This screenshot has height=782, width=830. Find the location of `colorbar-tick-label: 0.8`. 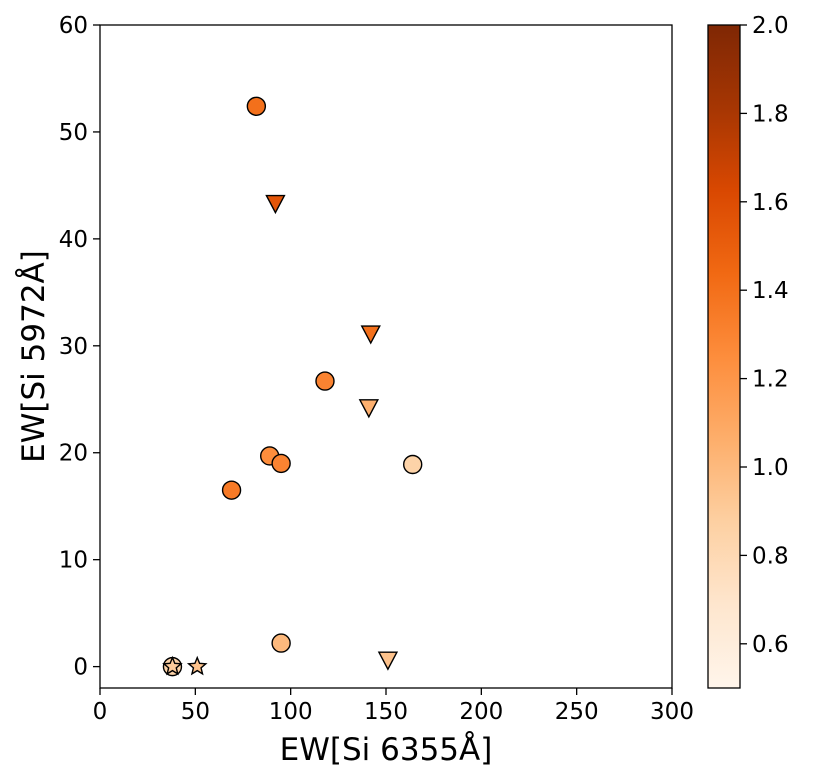

colorbar-tick-label: 0.8 is located at coordinates (770, 556).